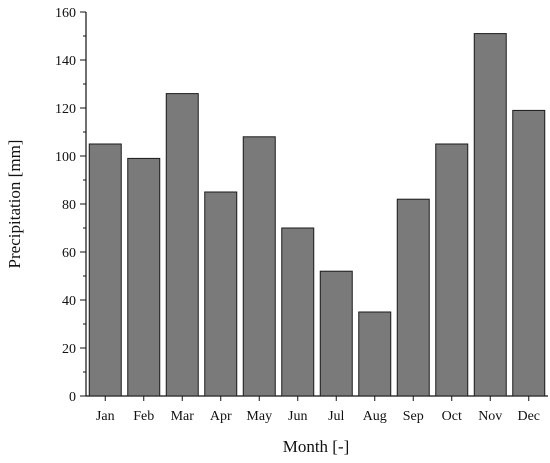 This screenshot has height=463, width=550. I want to click on bar-nov, so click(490, 215).